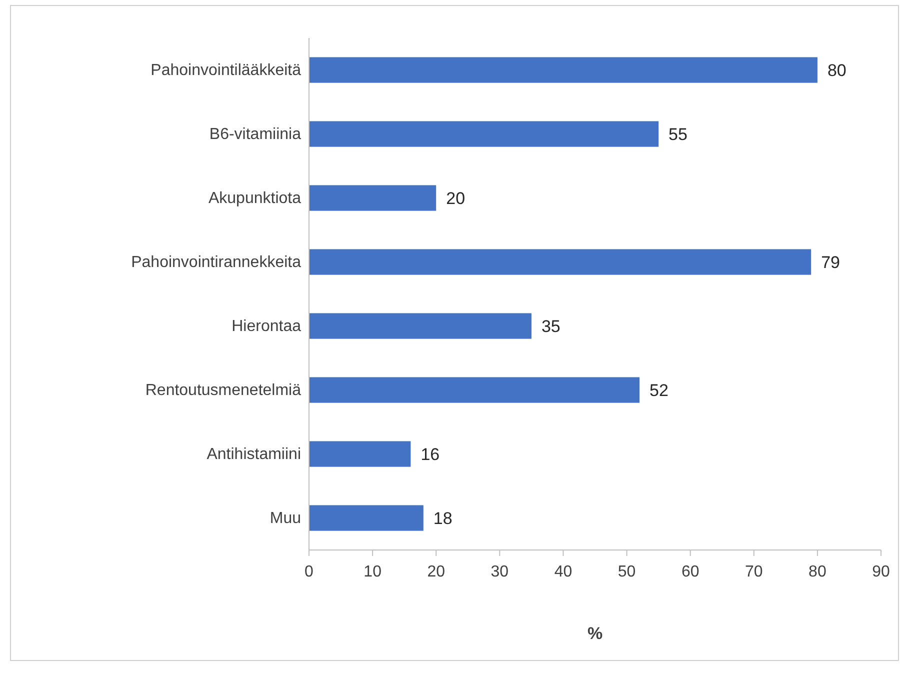 This screenshot has width=911, height=673. Describe the element at coordinates (216, 263) in the screenshot. I see `y-tick-label: Pahoinvointirannekkeita` at that location.